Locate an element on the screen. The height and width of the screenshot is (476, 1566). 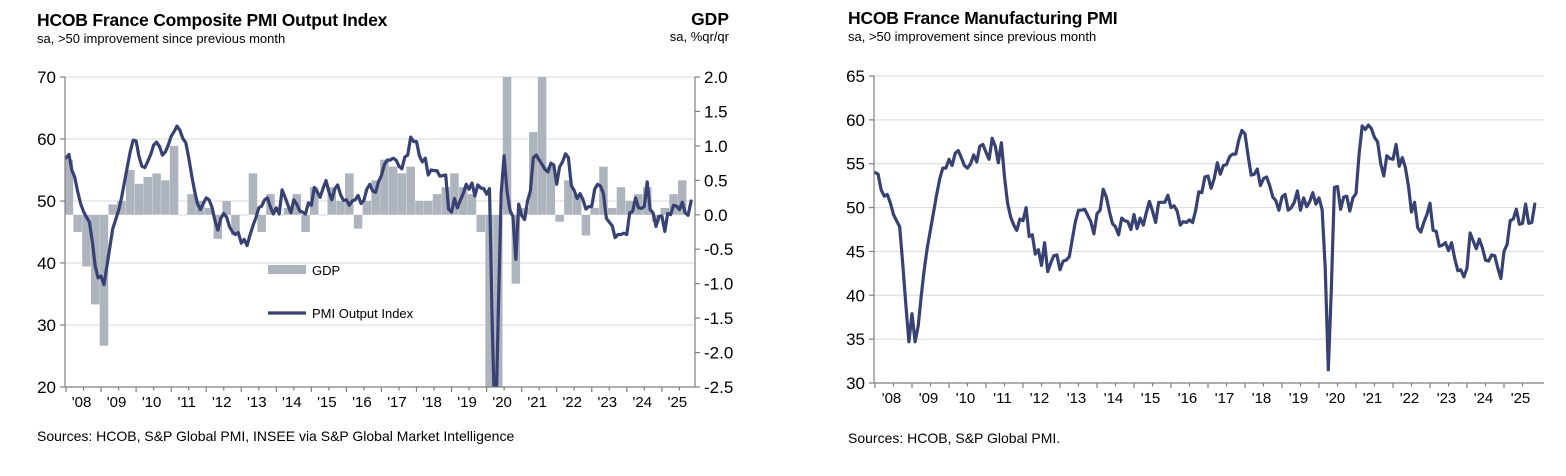
svg-text: -1.0 is located at coordinates (718, 284).